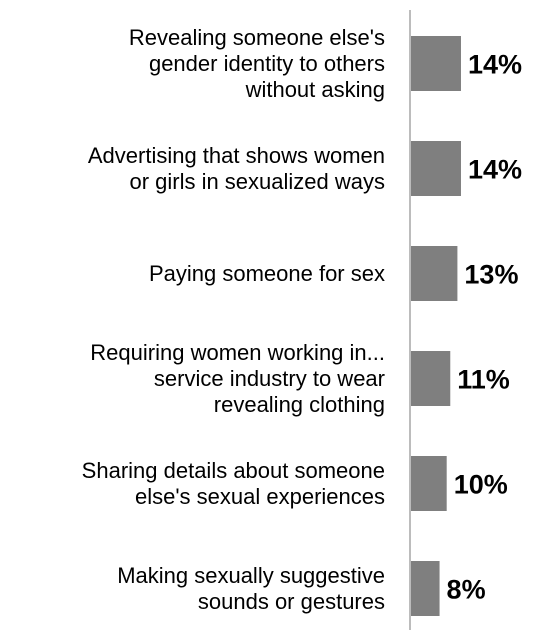  What do you see at coordinates (299, 404) in the screenshot?
I see `category-label-4-line-3: revealing clothing` at bounding box center [299, 404].